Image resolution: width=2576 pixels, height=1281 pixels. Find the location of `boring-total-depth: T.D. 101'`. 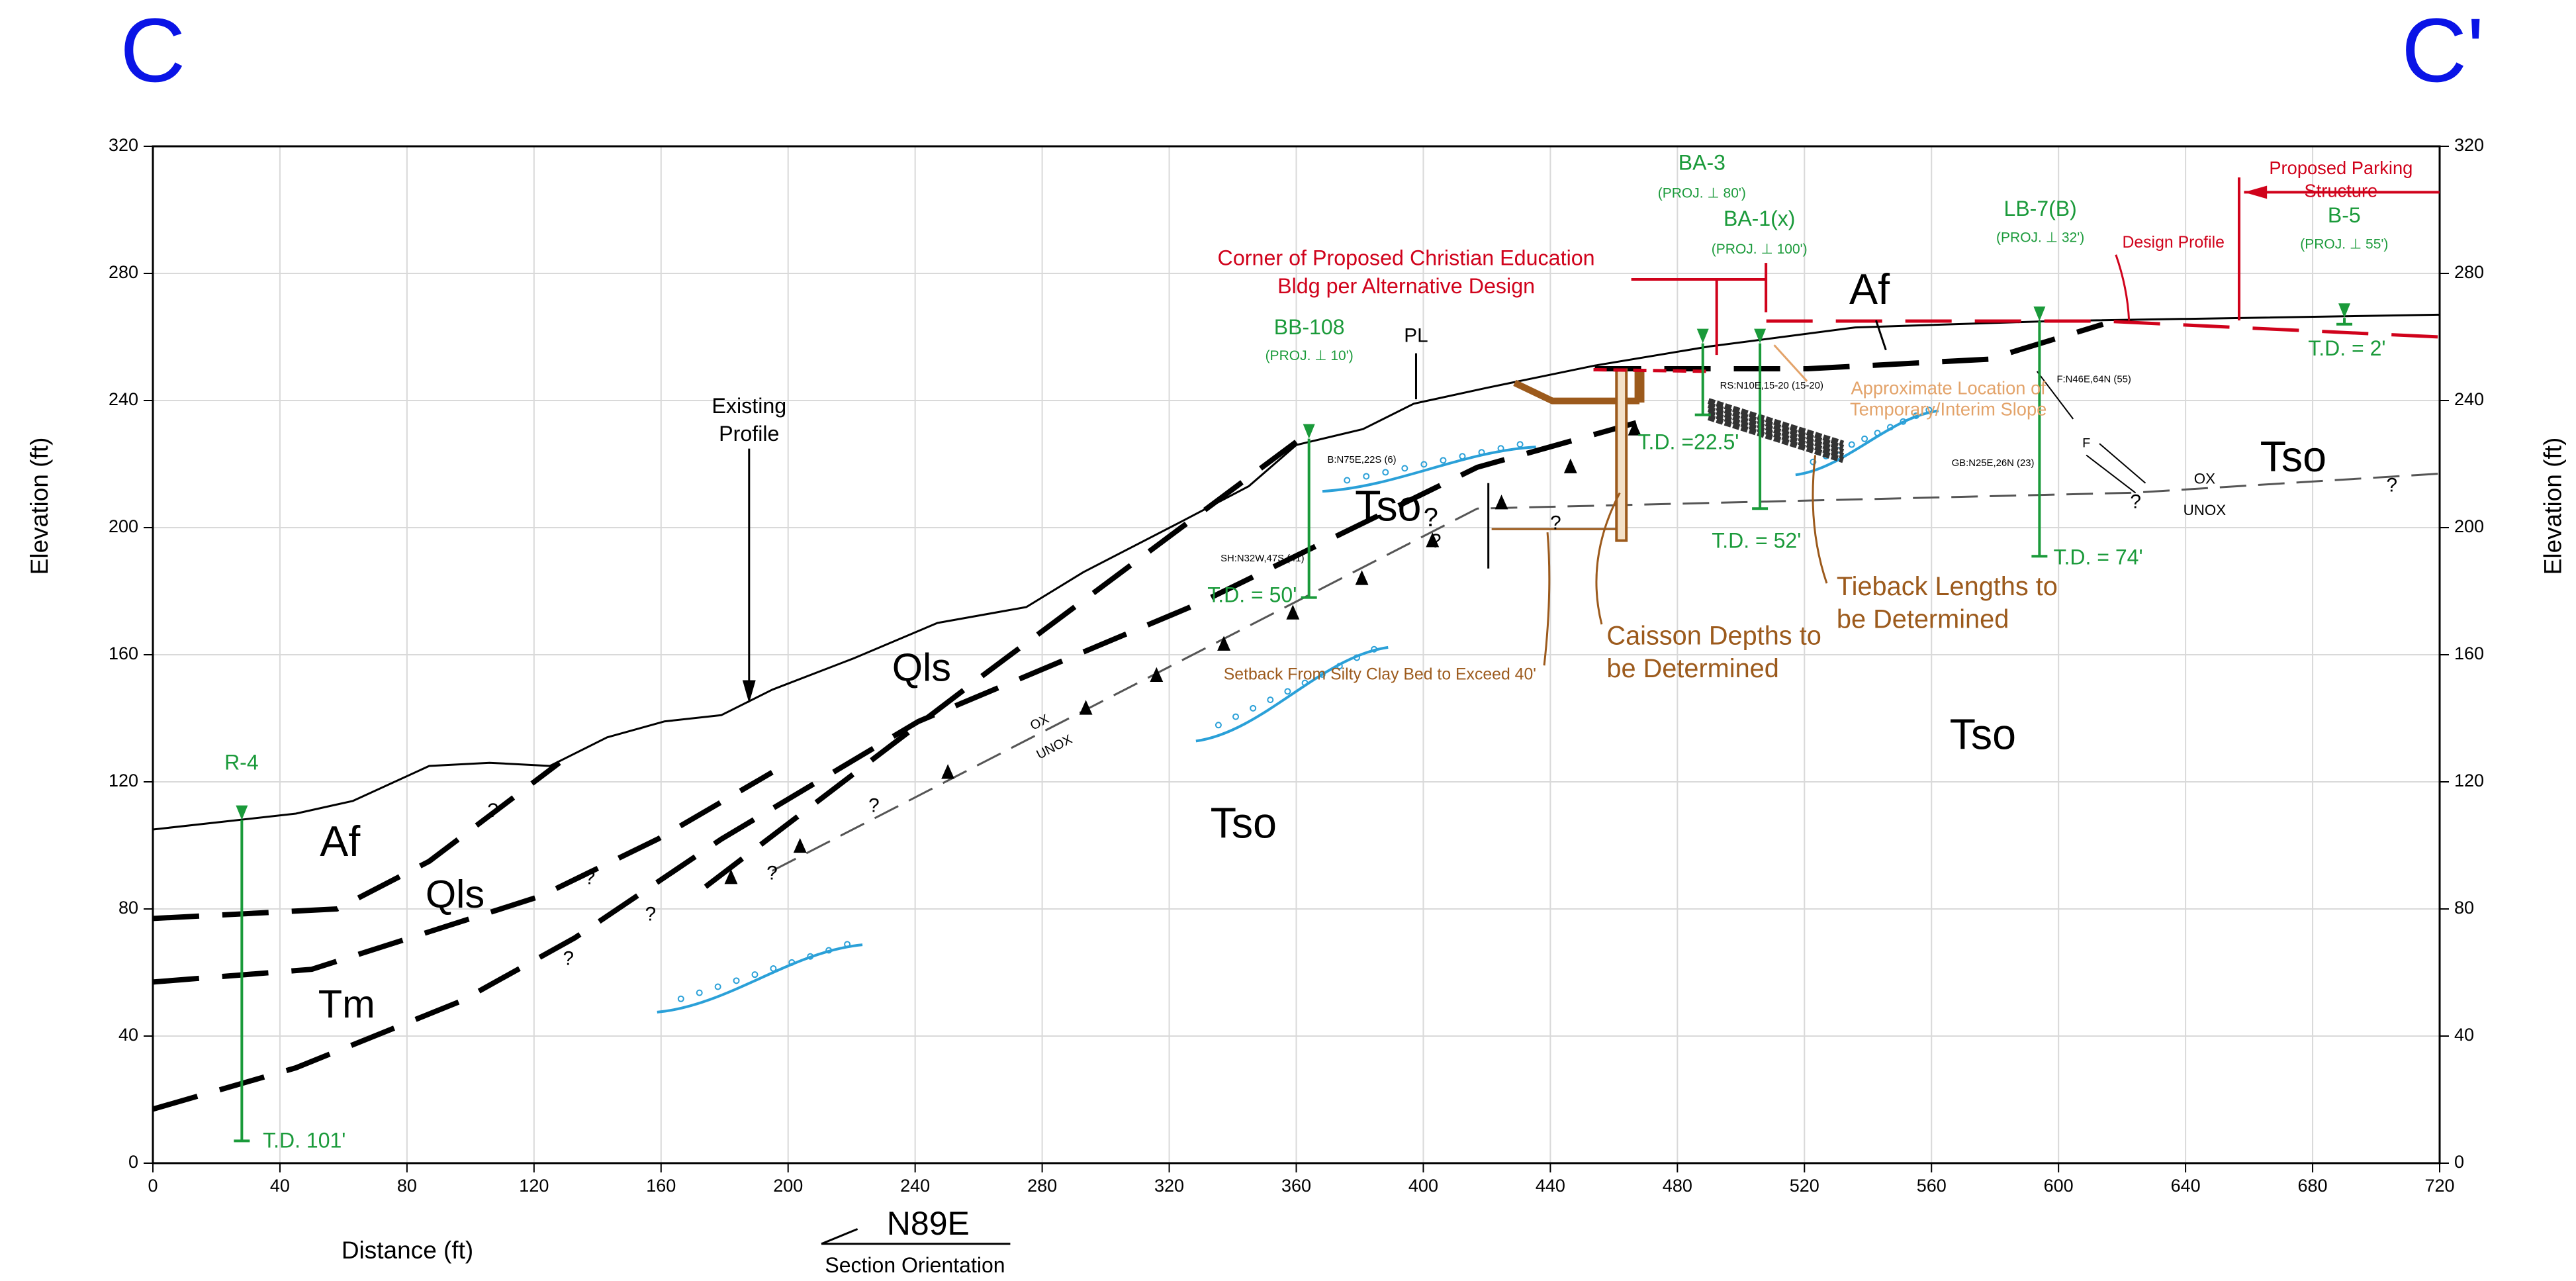

boring-total-depth: T.D. 101' is located at coordinates (304, 1140).